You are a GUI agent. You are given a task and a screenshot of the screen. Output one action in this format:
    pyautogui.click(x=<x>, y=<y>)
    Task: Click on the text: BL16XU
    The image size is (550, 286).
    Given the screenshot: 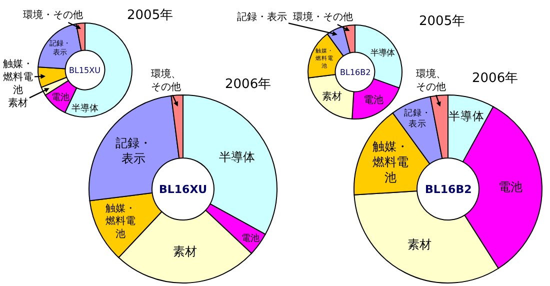 What is the action you would take?
    pyautogui.click(x=183, y=189)
    